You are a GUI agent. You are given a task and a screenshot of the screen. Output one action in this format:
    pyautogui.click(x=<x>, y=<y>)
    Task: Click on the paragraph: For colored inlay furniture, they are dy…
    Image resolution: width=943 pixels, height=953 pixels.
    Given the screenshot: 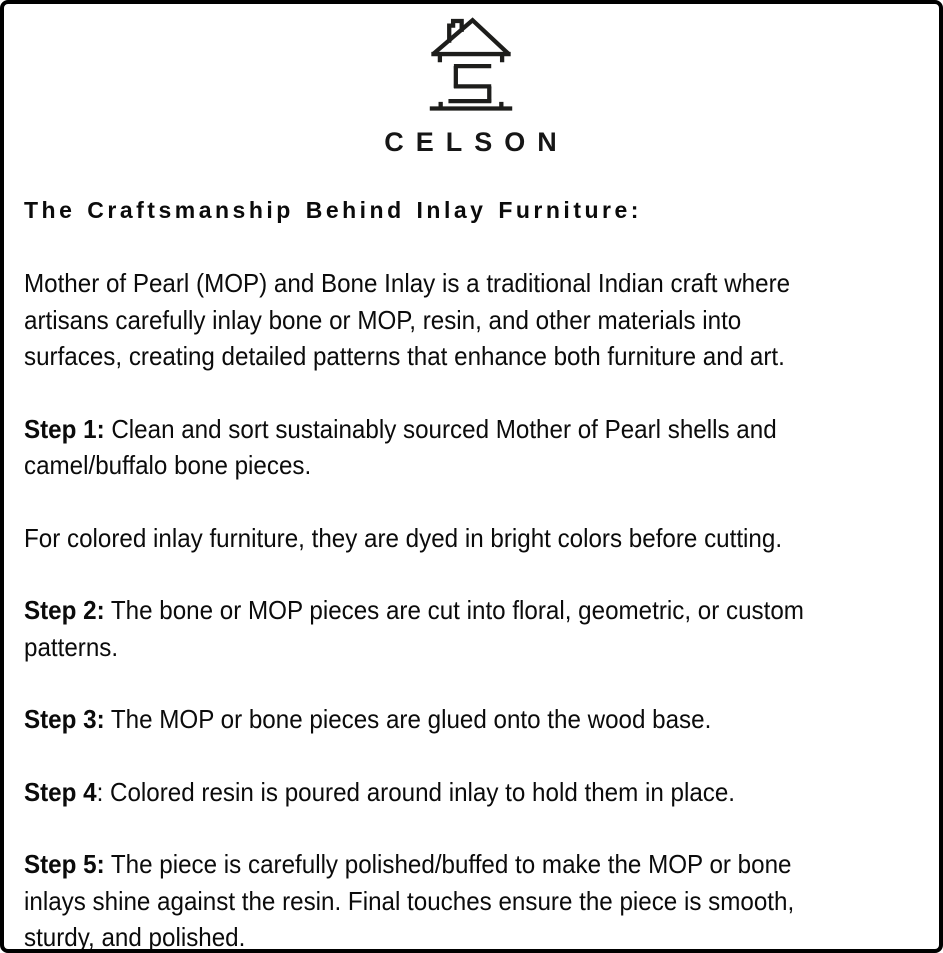 What is the action you would take?
    pyautogui.click(x=403, y=537)
    